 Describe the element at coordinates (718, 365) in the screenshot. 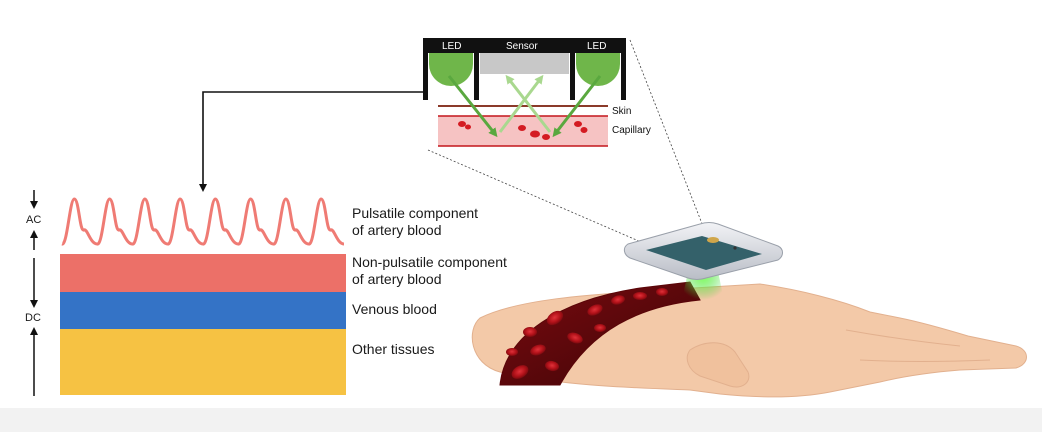

I see `thumb` at that location.